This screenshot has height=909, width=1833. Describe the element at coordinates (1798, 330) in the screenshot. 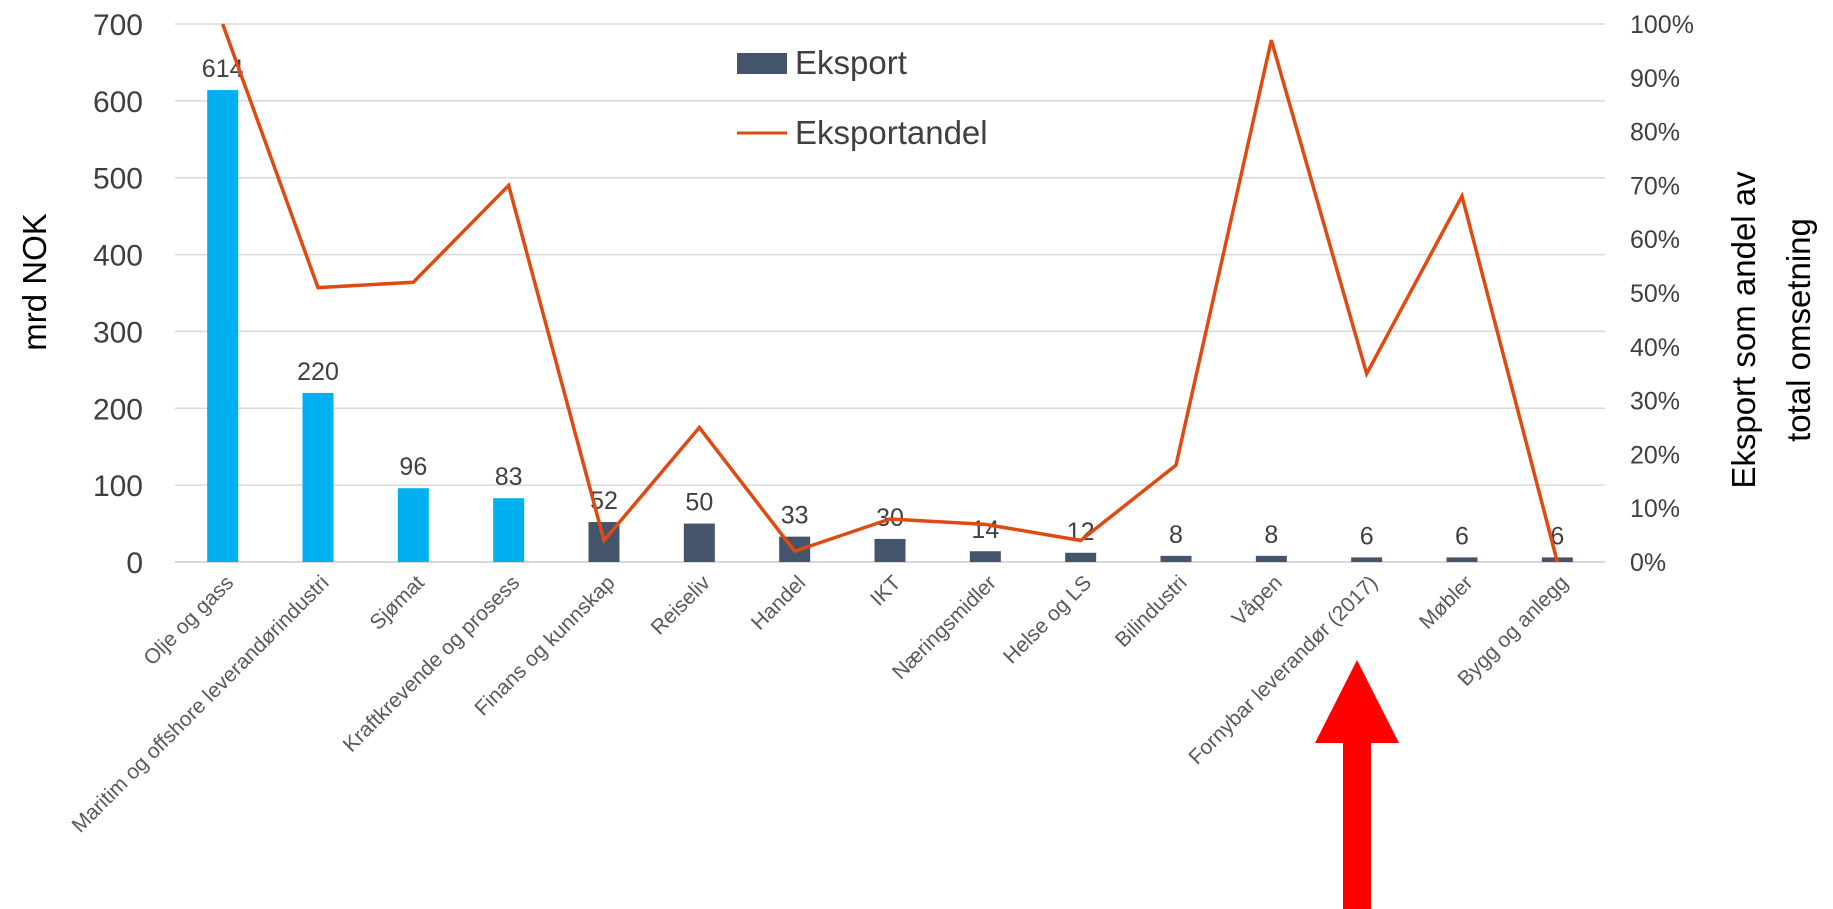

I see `y2-axis-title-line-2: total omsetning` at that location.